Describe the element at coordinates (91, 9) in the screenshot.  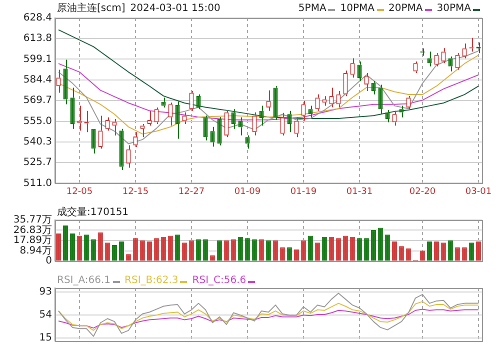
I see `chart-title: 原油主连[scm]` at that location.